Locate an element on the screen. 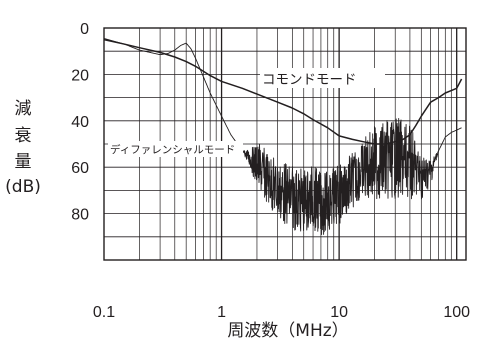 This screenshot has width=477, height=345. y-axis-title-char: 衰 is located at coordinates (23, 136).